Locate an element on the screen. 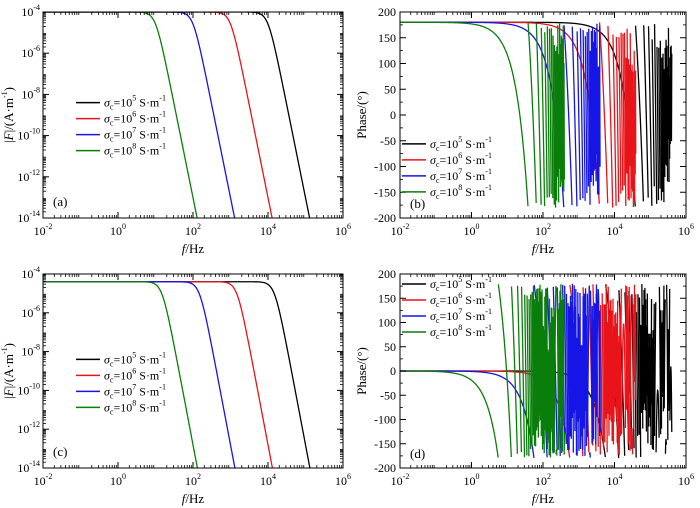 The image size is (700, 508). series-line-sigma-1e6 is located at coordinates (518, 114).